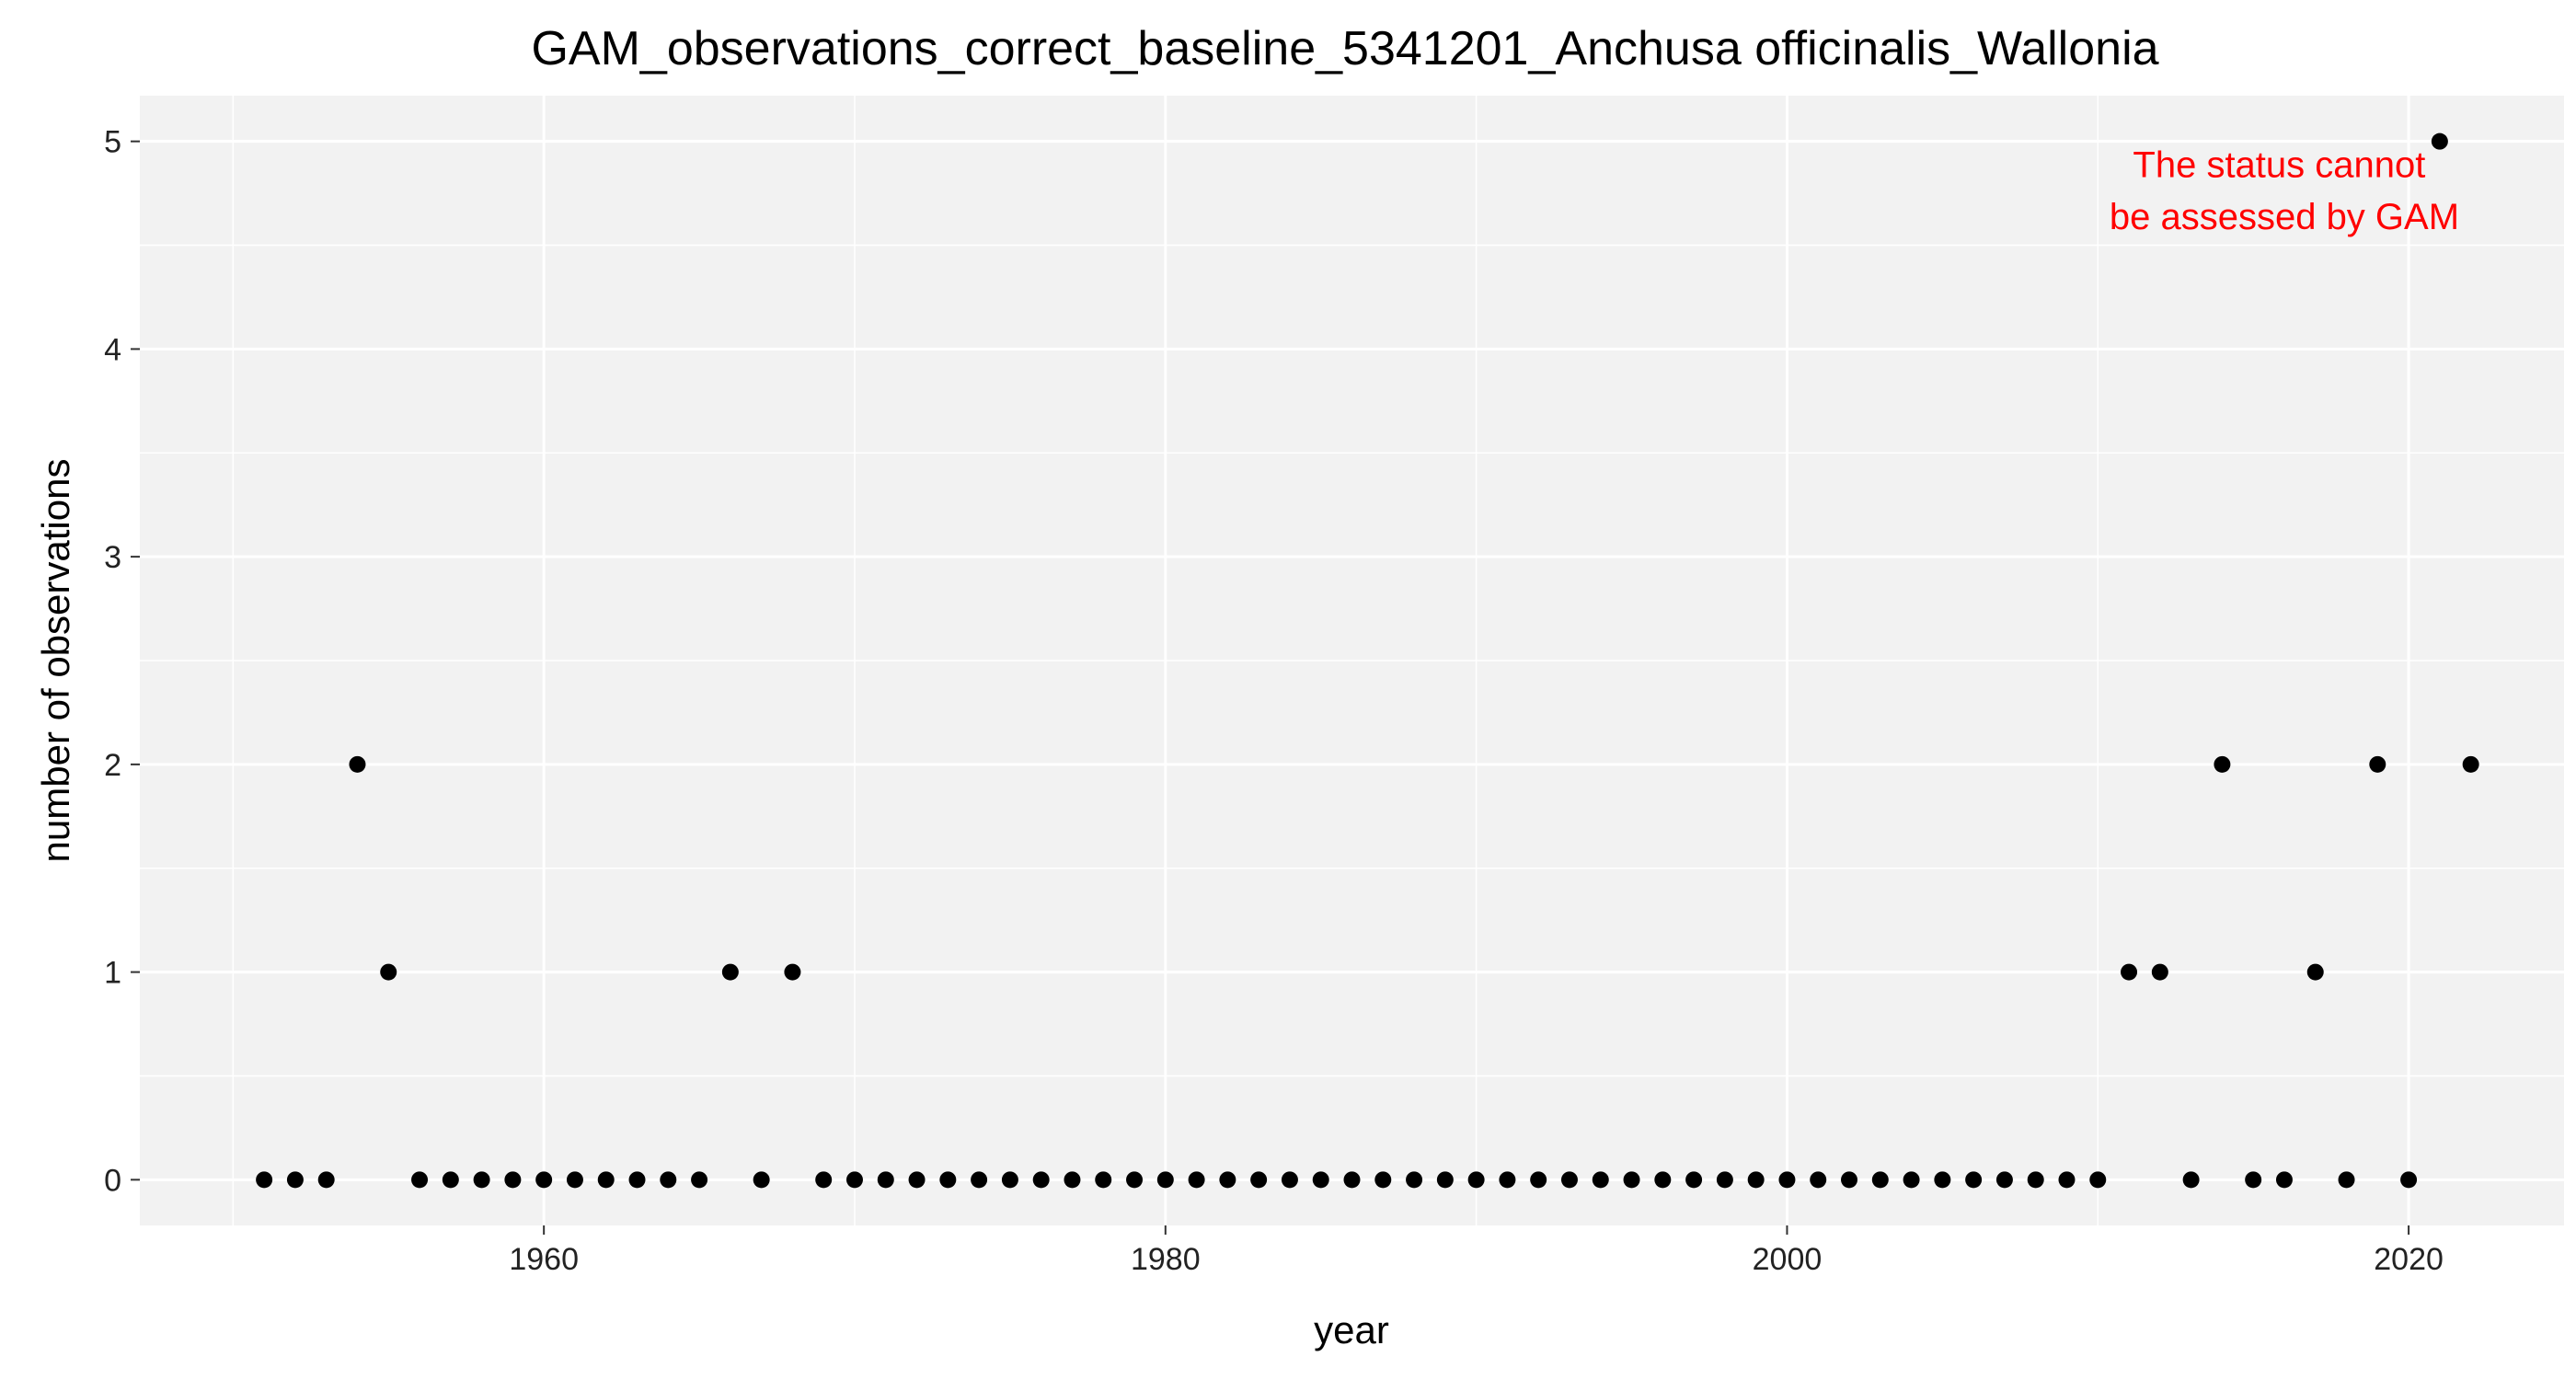 The height and width of the screenshot is (1380, 2576). I want to click on x-tick-label: 2000, so click(1788, 1259).